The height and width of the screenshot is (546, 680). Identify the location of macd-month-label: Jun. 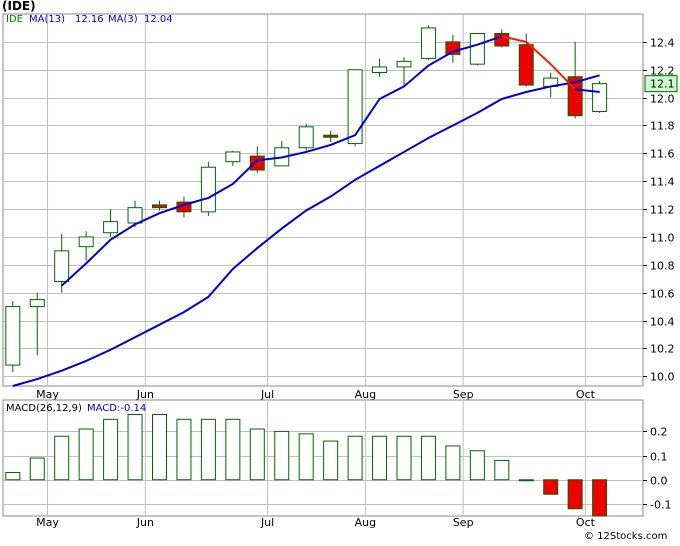
(145, 522).